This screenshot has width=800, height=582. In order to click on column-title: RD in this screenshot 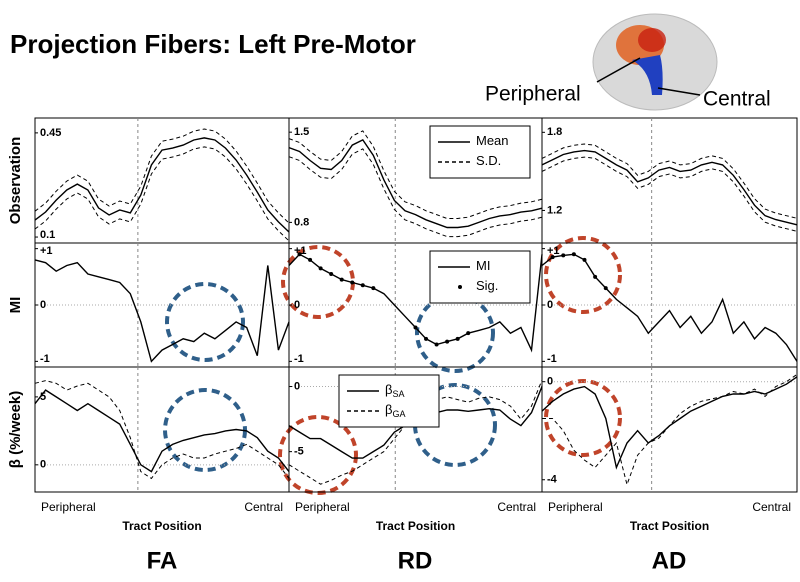, I will do `click(415, 560)`.